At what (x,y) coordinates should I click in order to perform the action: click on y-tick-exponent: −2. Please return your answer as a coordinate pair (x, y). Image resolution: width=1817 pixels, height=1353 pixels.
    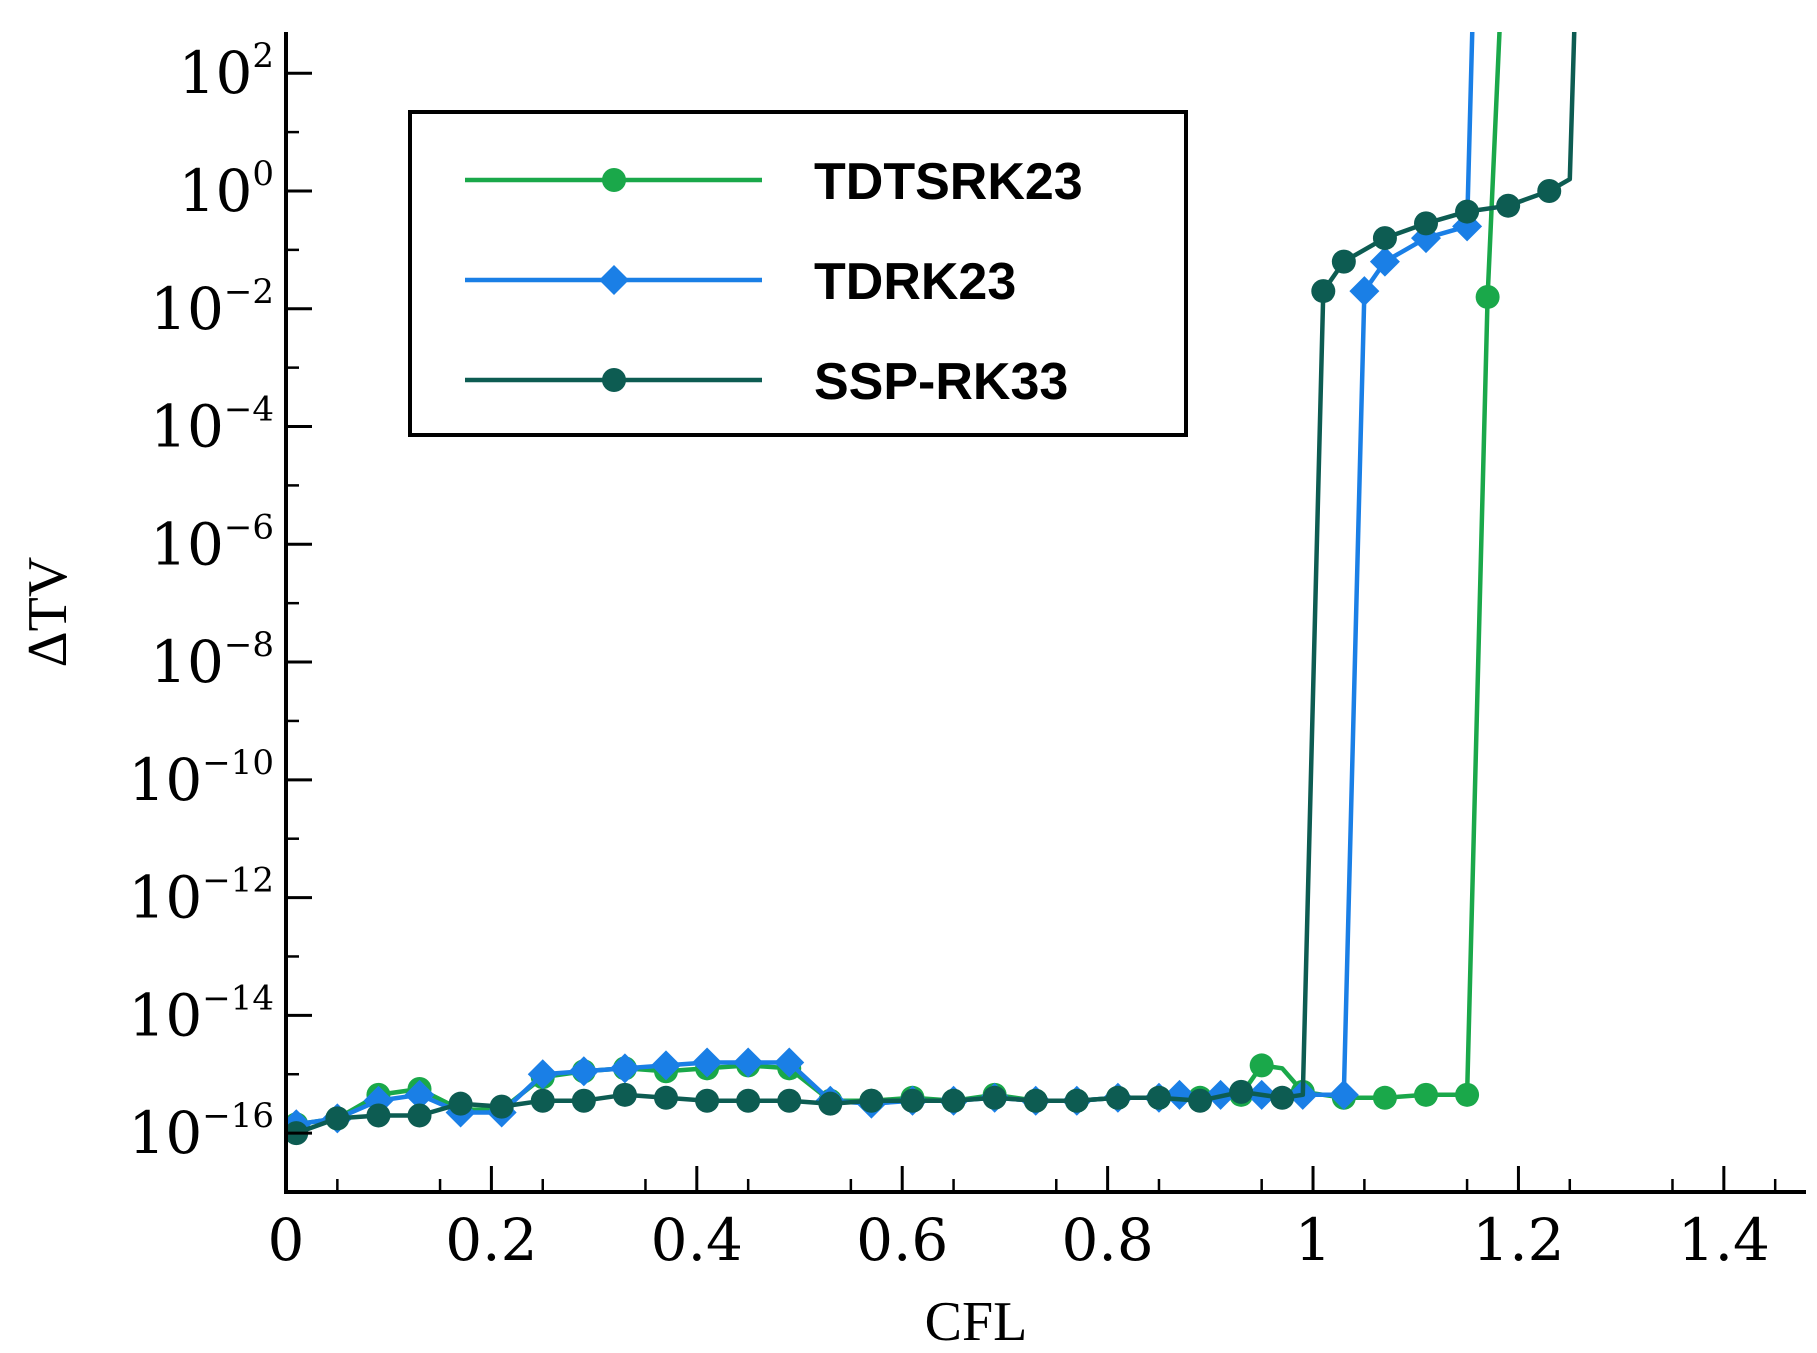
    Looking at the image, I should click on (249, 292).